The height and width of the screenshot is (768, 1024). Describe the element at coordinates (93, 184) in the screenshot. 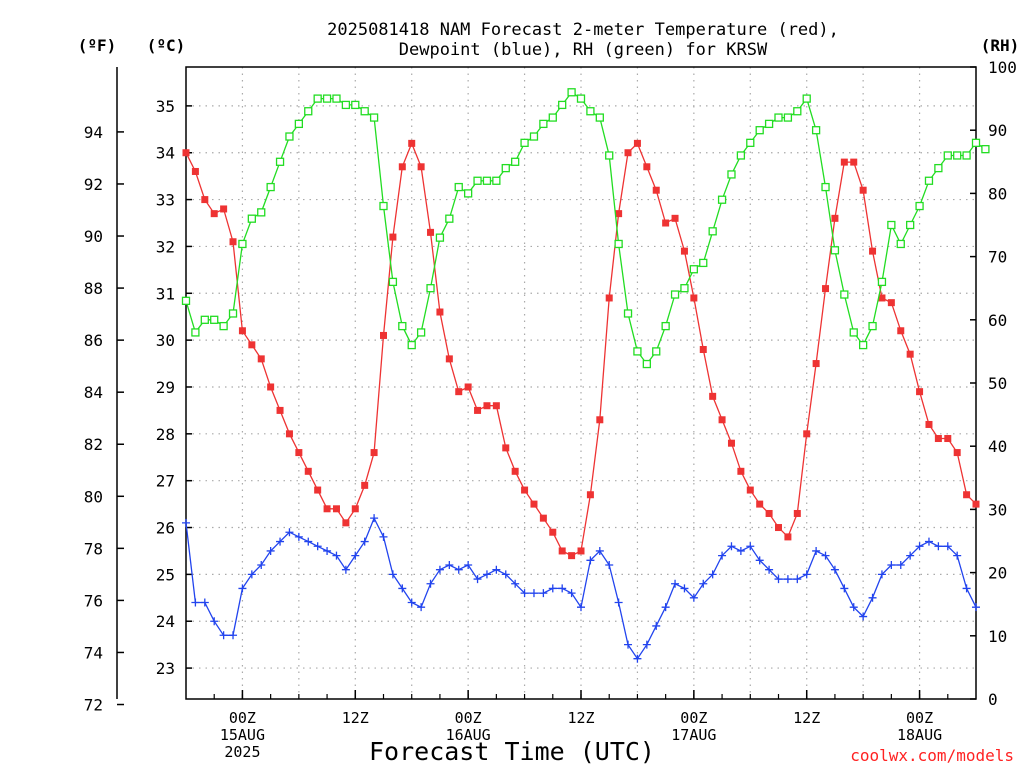

I see `fahrenheit-tick-label: 92` at that location.